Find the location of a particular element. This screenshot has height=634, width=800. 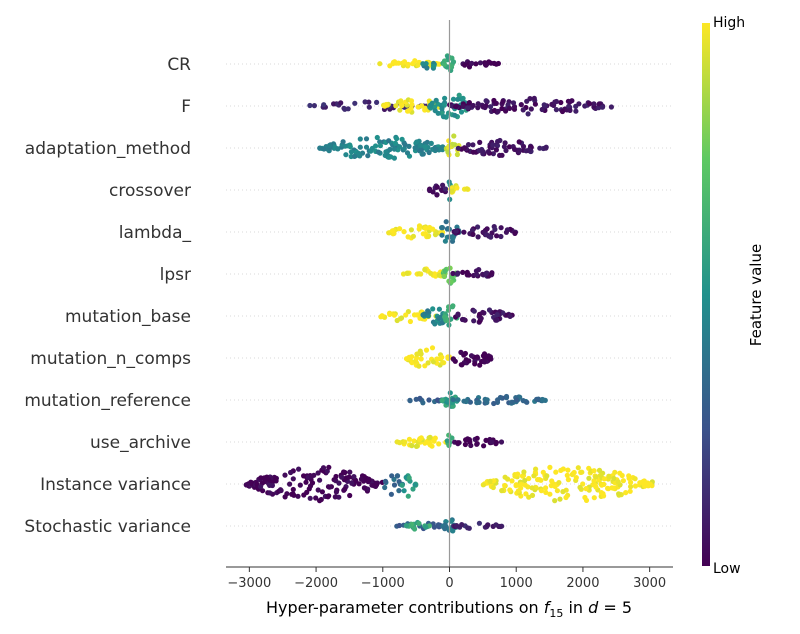

feature-label: lpsr is located at coordinates (175, 275).